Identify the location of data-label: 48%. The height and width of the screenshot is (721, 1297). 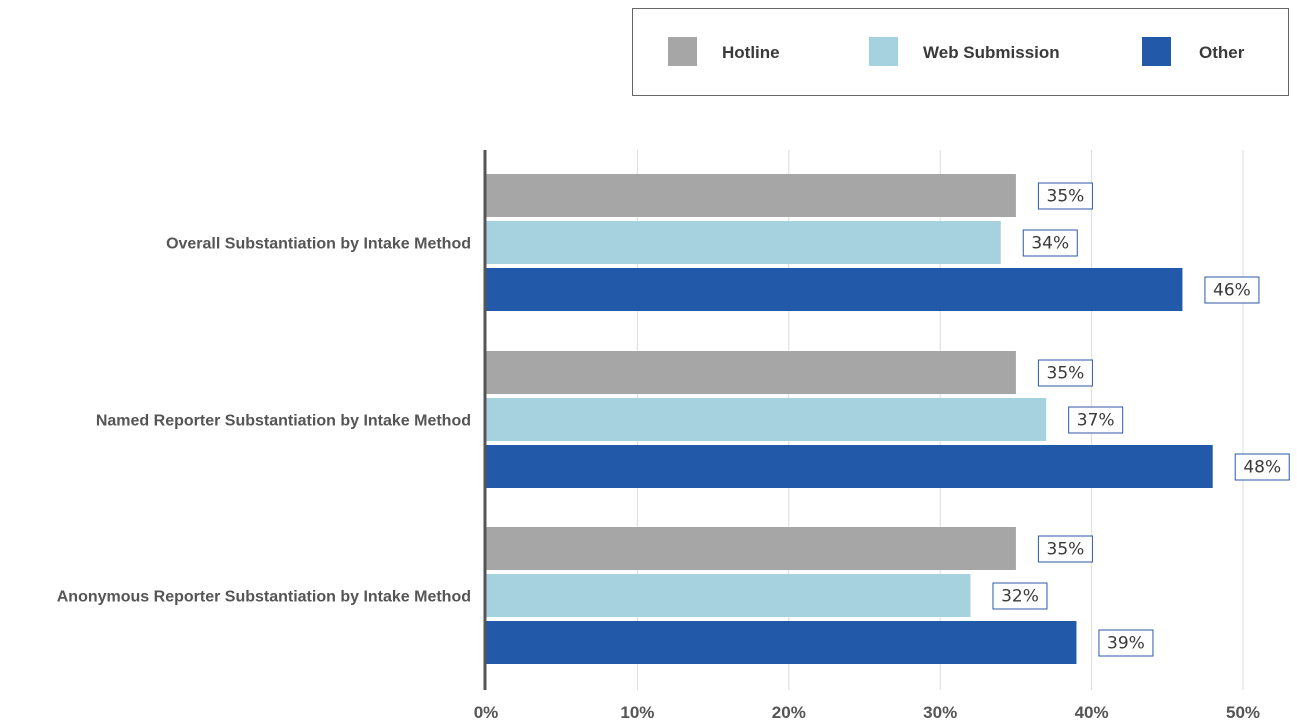
(1262, 468).